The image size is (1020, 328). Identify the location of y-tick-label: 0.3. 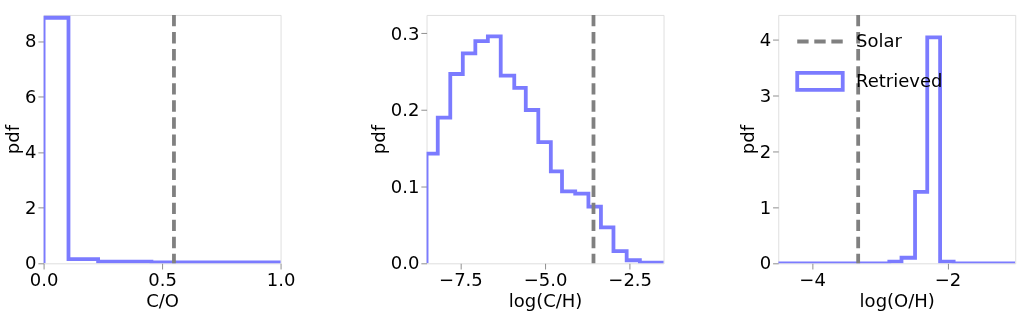
(405, 33).